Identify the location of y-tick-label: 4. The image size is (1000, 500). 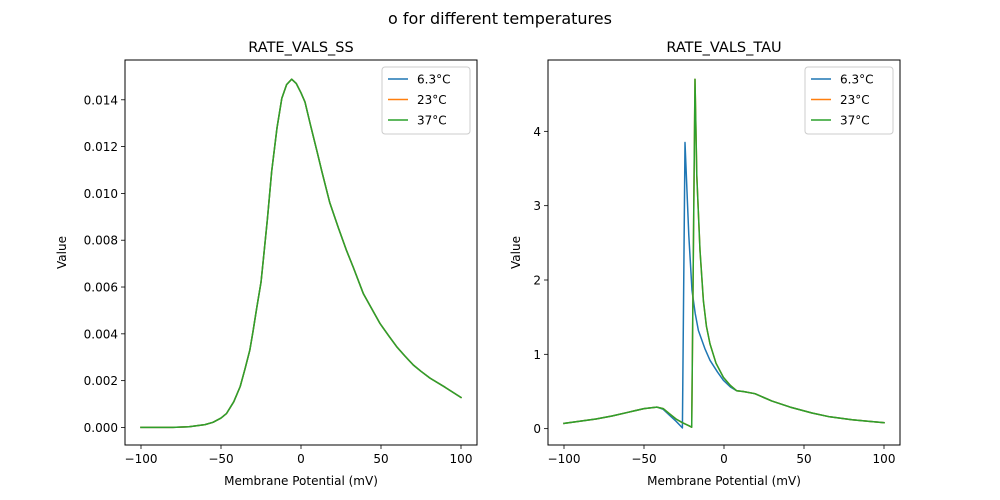
(537, 132).